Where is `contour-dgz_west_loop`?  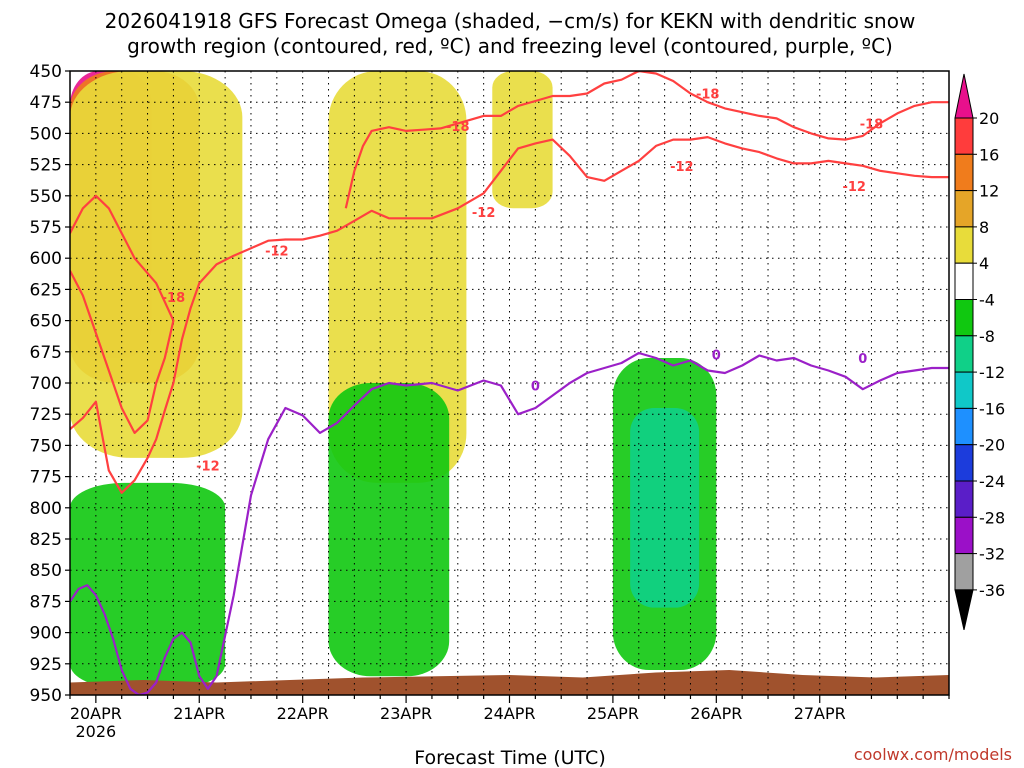
contour-dgz_west_loop is located at coordinates (122, 314).